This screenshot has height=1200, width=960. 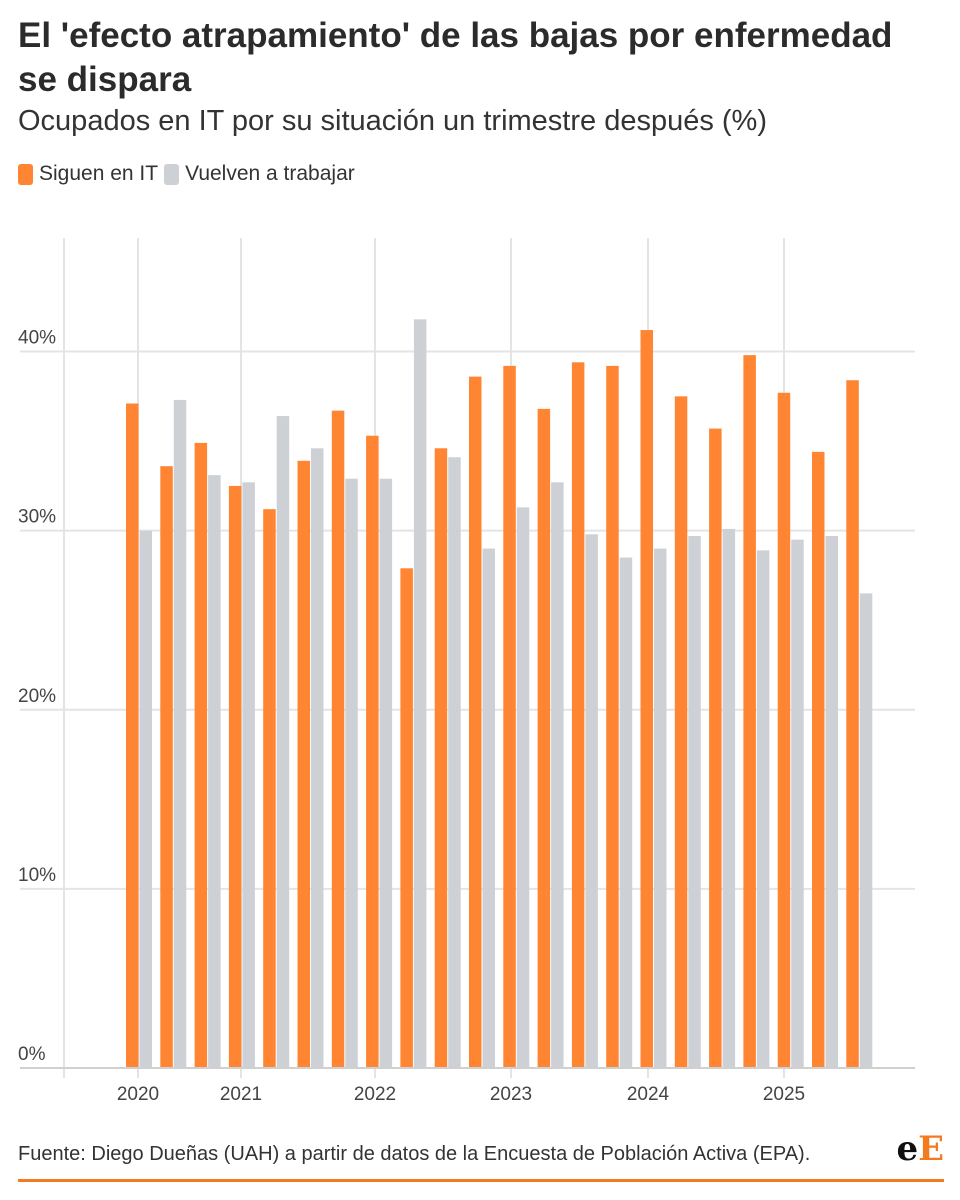 I want to click on legend-item-siguen: Siguen en IT, so click(x=88, y=174).